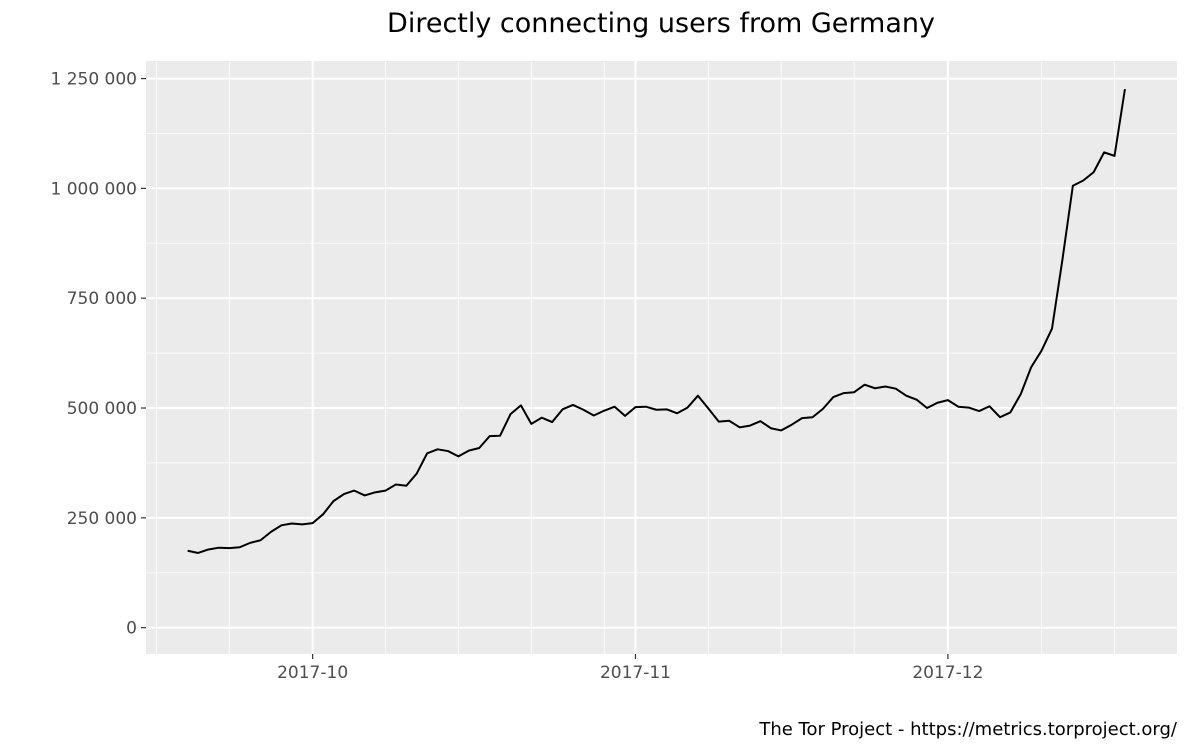  Describe the element at coordinates (102, 519) in the screenshot. I see `y-tick-label: 250 000` at that location.